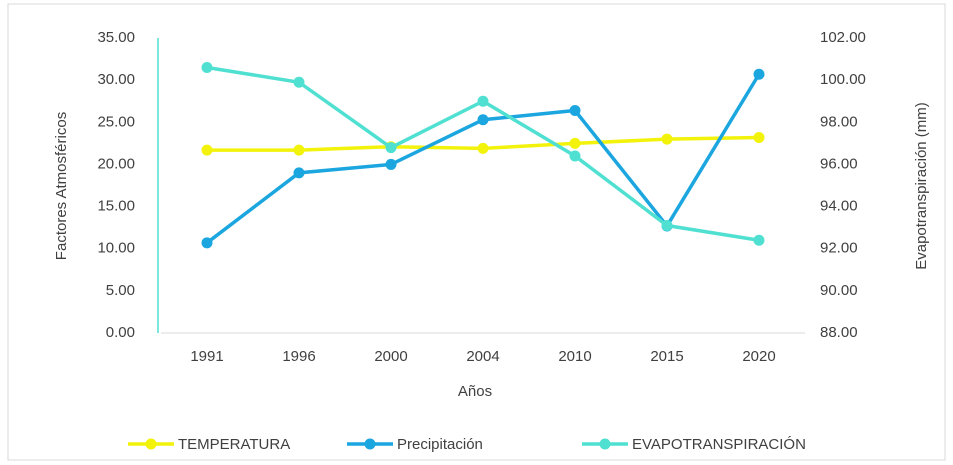 This screenshot has height=465, width=953. Describe the element at coordinates (475, 391) in the screenshot. I see `x-axis-label: Años` at that location.